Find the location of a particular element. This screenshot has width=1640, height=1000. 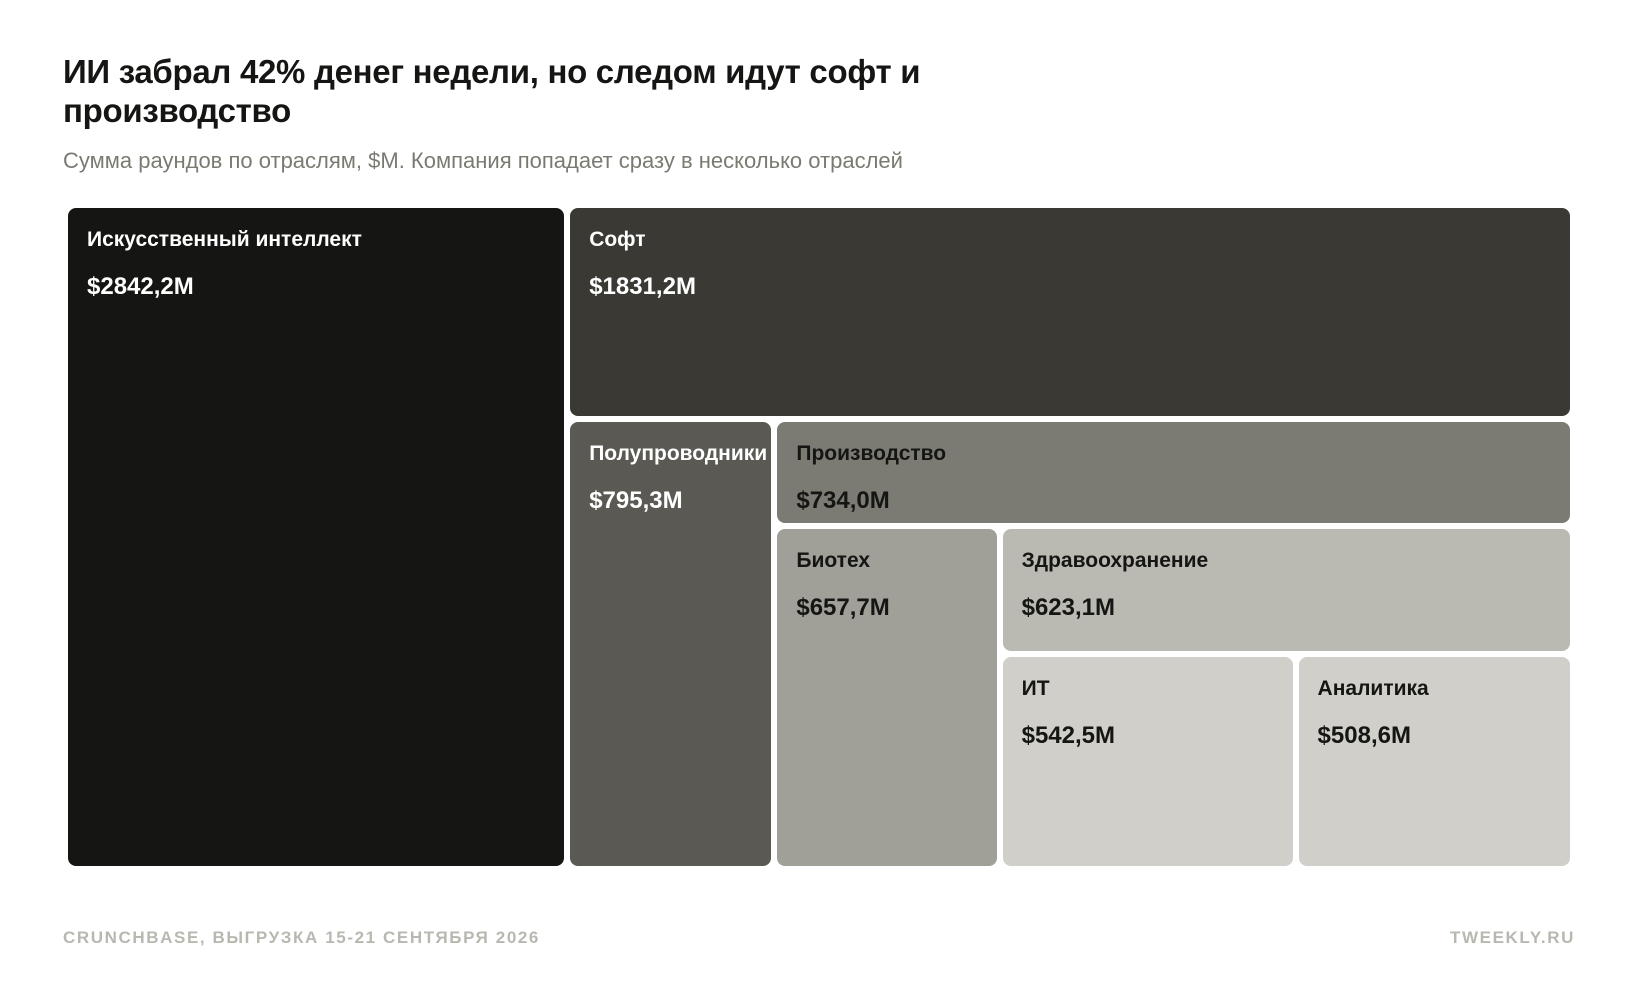

tile-value: $795,3M is located at coordinates (636, 500).